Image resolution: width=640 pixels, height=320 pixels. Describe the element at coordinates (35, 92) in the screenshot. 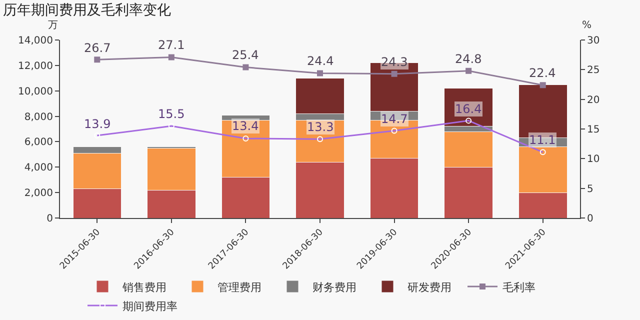

I see `y-tick-label: 10,000` at that location.